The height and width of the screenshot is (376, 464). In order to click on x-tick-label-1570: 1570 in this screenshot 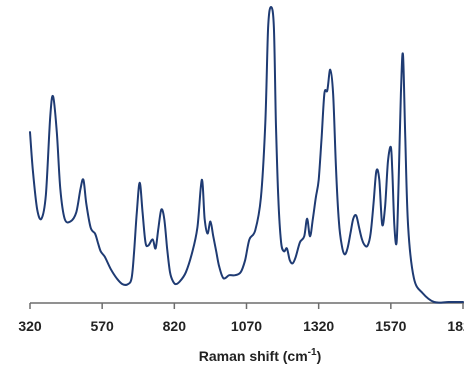, I will do `click(390, 326)`.